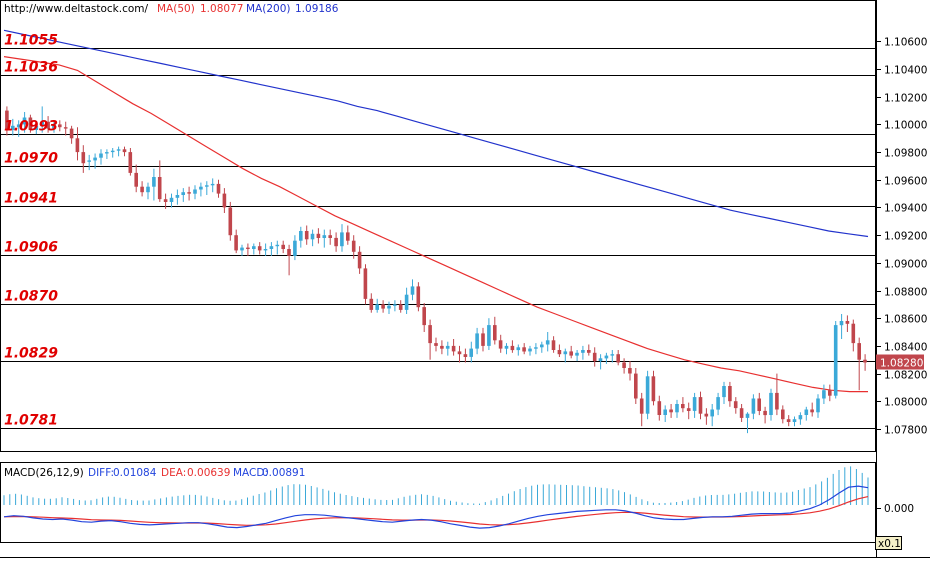 The height and width of the screenshot is (562, 930). Describe the element at coordinates (173, 473) in the screenshot. I see `macd-dea-label: DEA:` at that location.